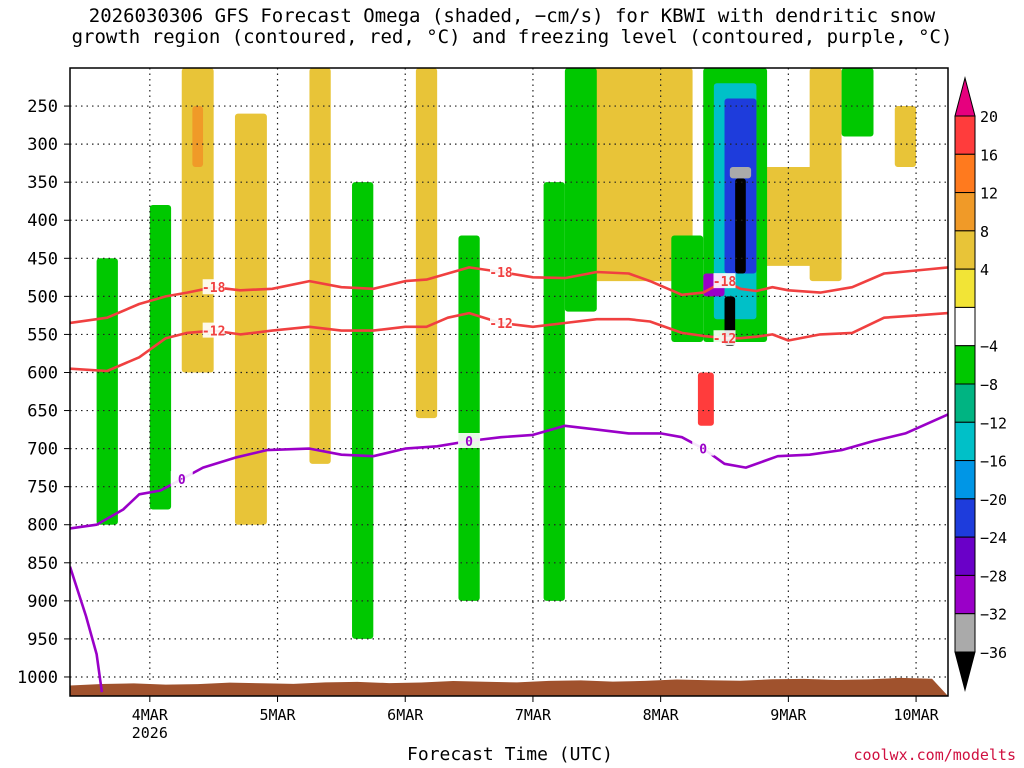 Image resolution: width=1024 pixels, height=768 pixels. I want to click on x-tick-label: 8MAR, so click(661, 715).